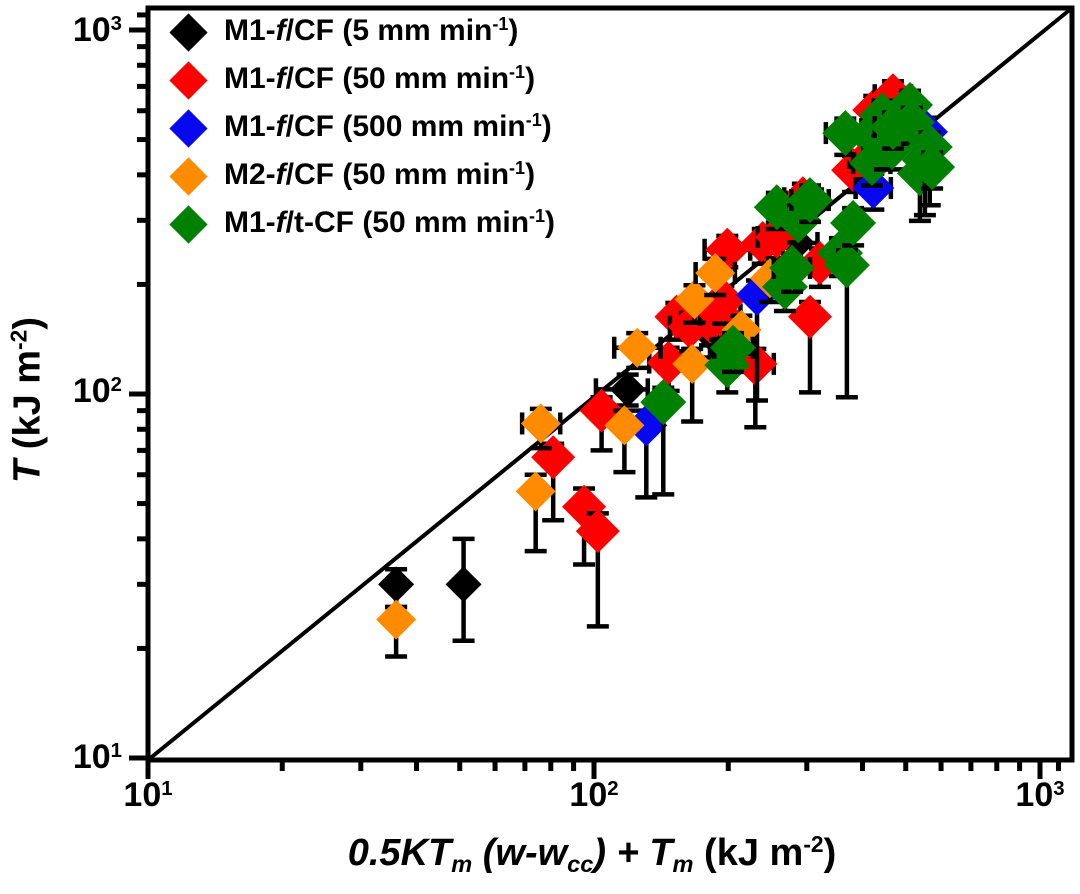  I want to click on legend-item-label: M1-f/CF (500 mm min-1), so click(388, 126).